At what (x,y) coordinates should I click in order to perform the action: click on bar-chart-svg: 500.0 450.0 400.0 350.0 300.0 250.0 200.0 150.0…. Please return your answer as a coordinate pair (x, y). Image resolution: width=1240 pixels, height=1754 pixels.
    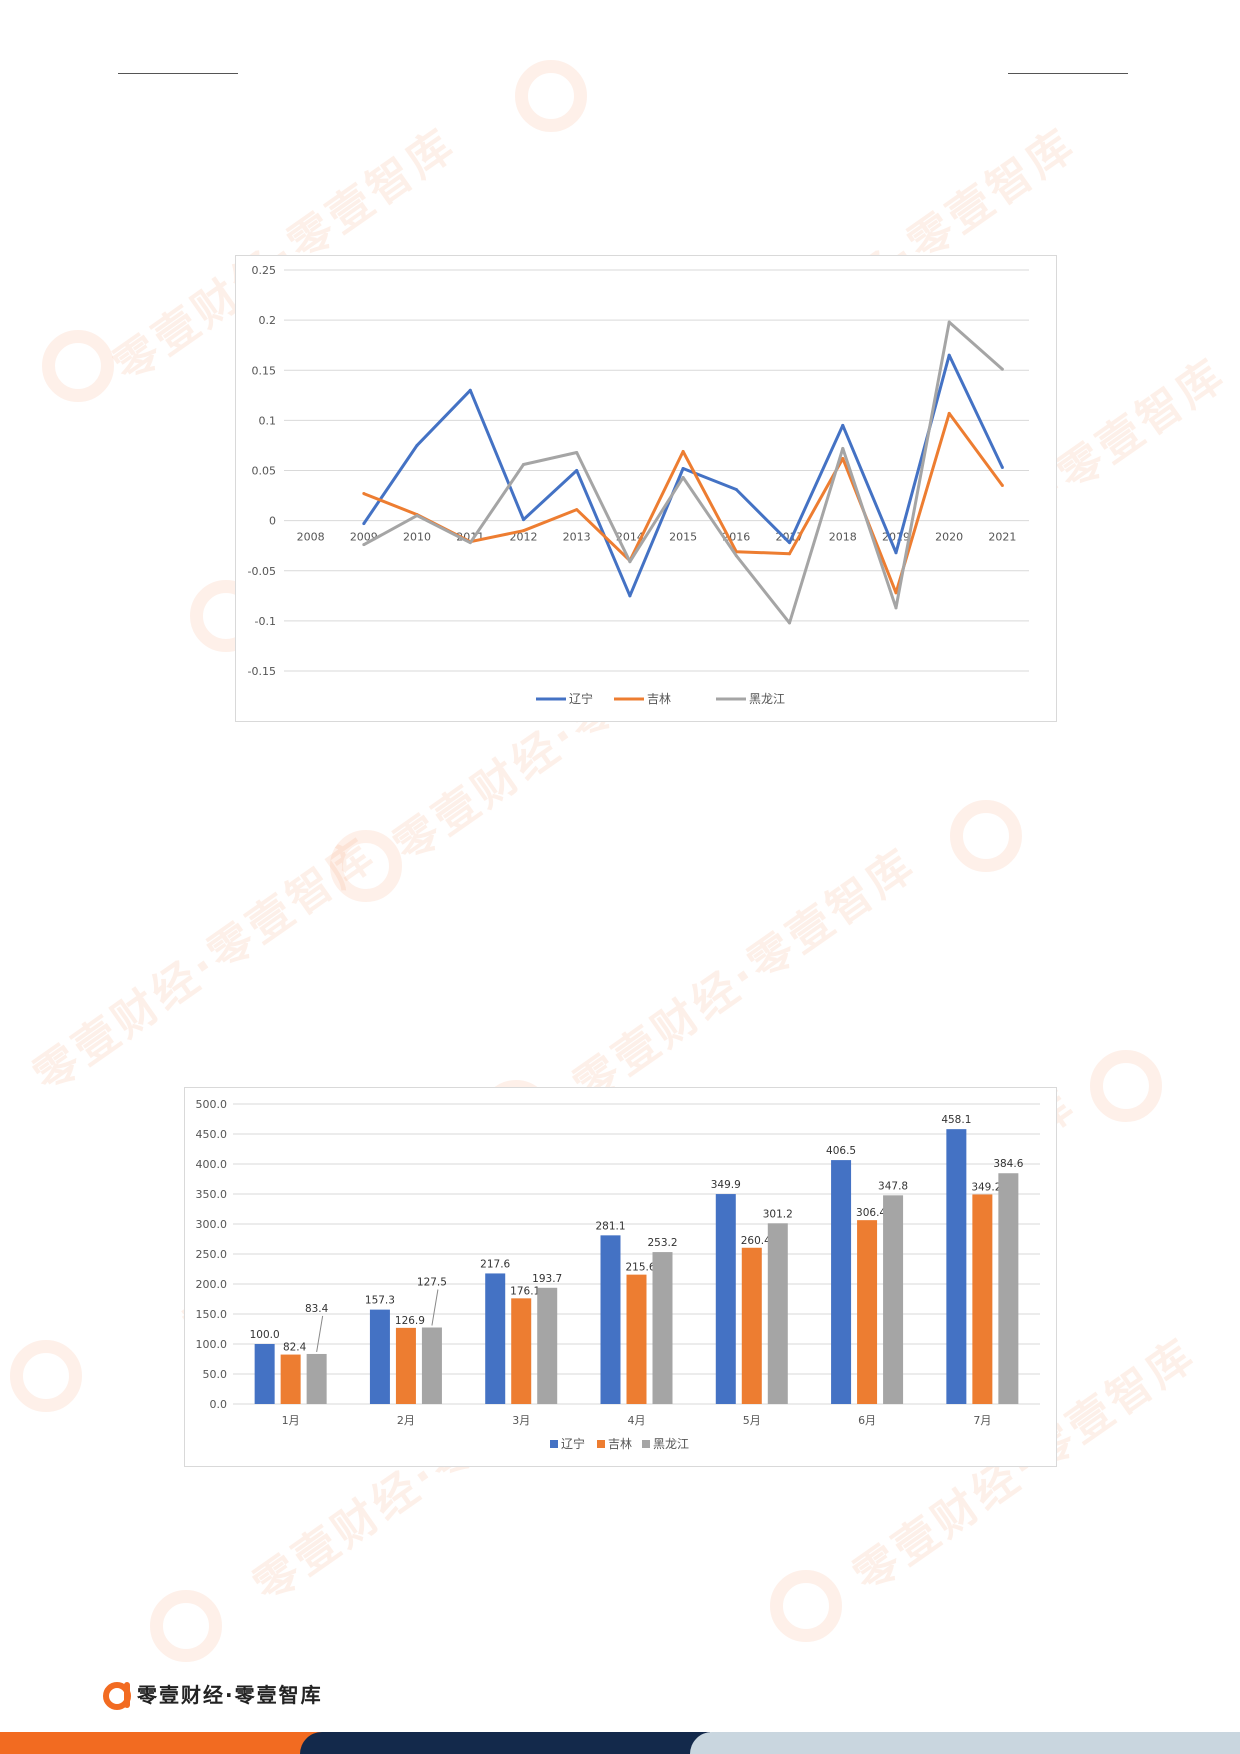
    Looking at the image, I should click on (618, 1274).